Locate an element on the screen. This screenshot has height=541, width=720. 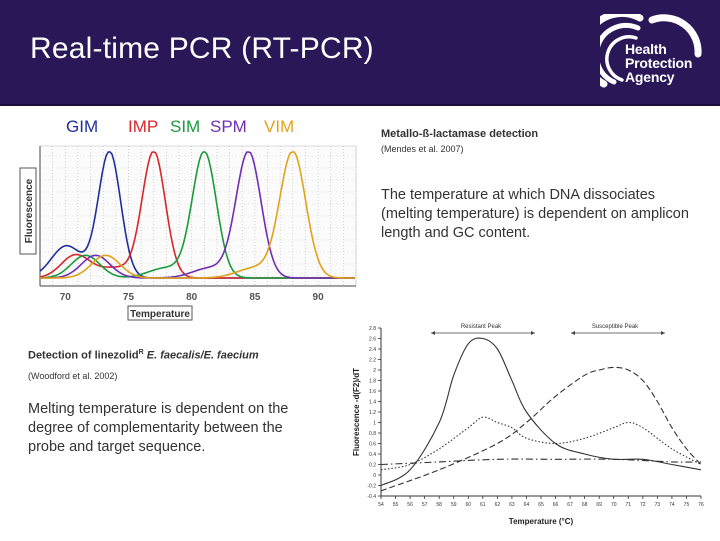
x-tick-label: 54 is located at coordinates (381, 505).